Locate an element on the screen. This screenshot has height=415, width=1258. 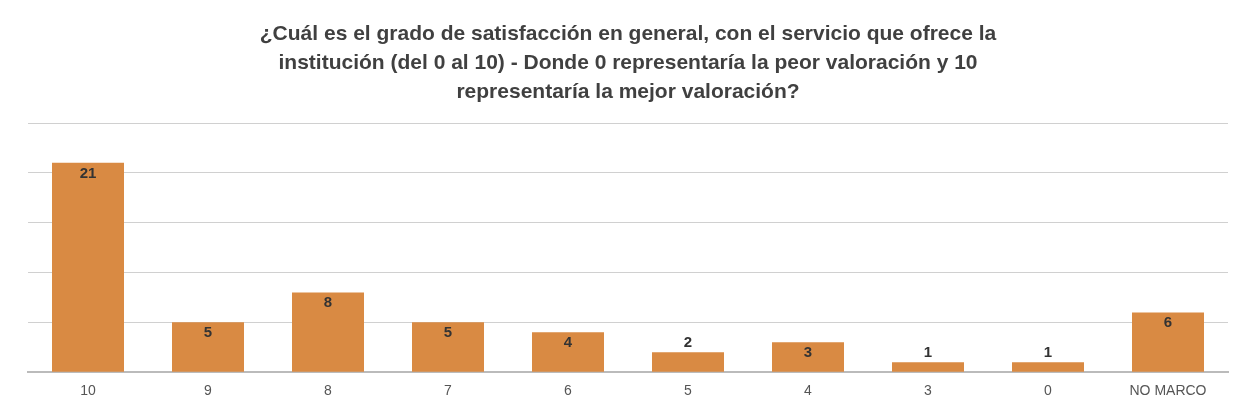
x-tick-label: 0 is located at coordinates (1048, 390).